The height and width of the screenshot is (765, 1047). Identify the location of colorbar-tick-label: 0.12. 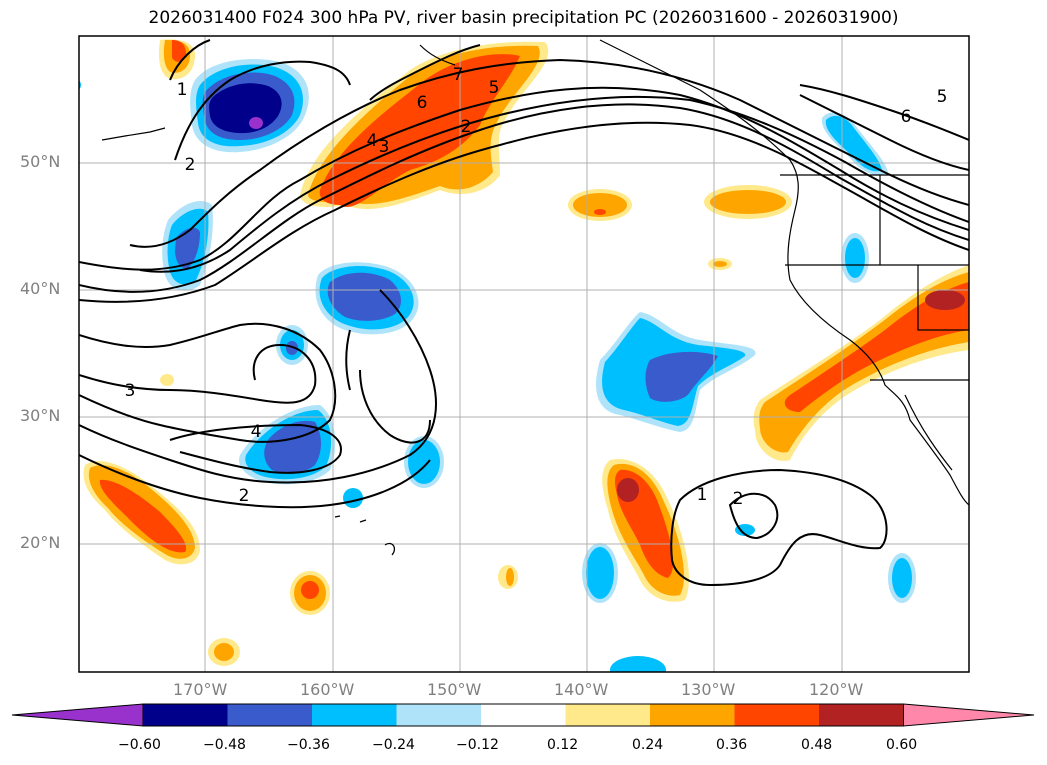
(563, 745).